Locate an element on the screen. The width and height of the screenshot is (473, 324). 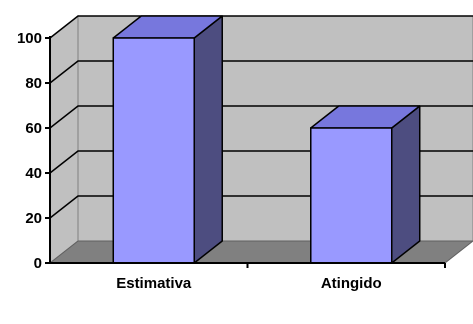
side-wall is located at coordinates (64, 139).